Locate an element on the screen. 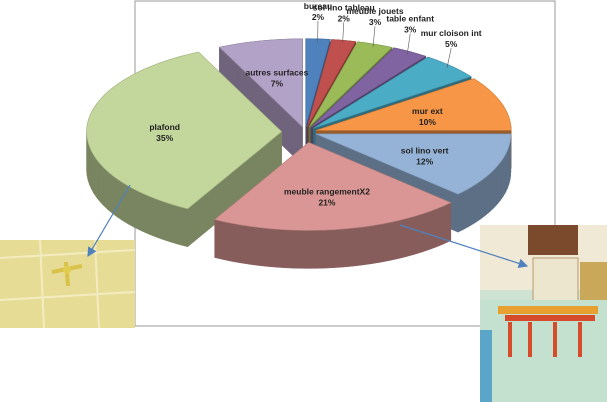 The image size is (607, 402). slice-label: plafond is located at coordinates (164, 127).